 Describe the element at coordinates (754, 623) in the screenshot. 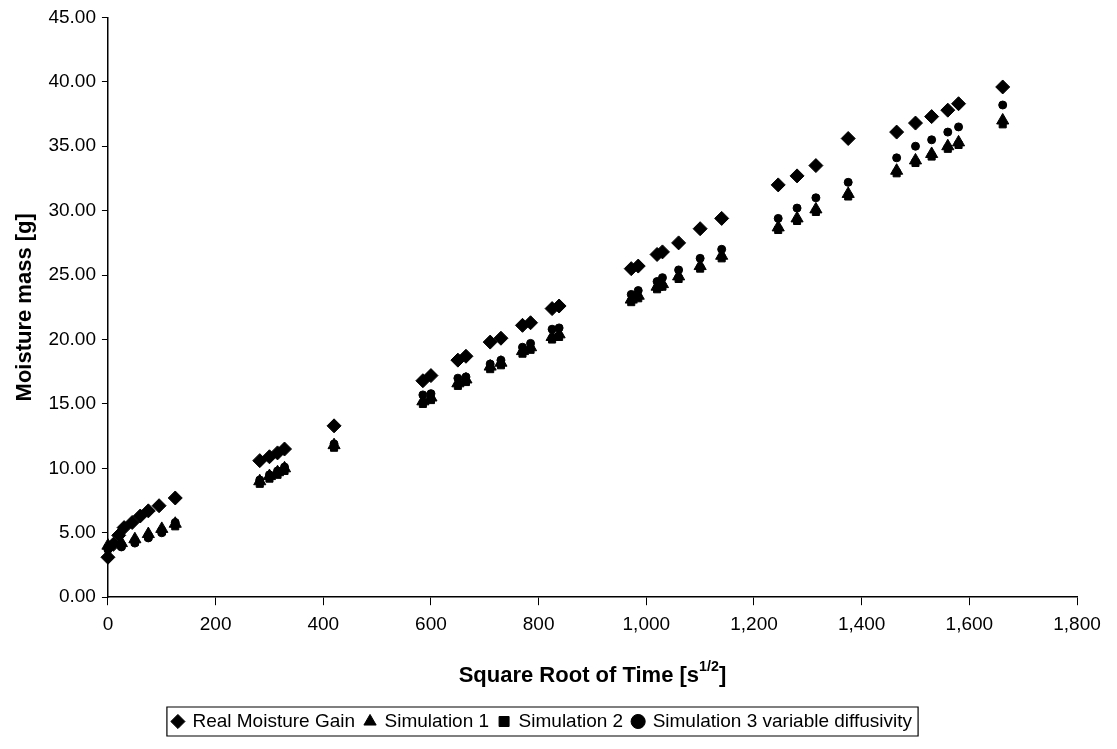

I see `x-tick-label: 1,200` at that location.